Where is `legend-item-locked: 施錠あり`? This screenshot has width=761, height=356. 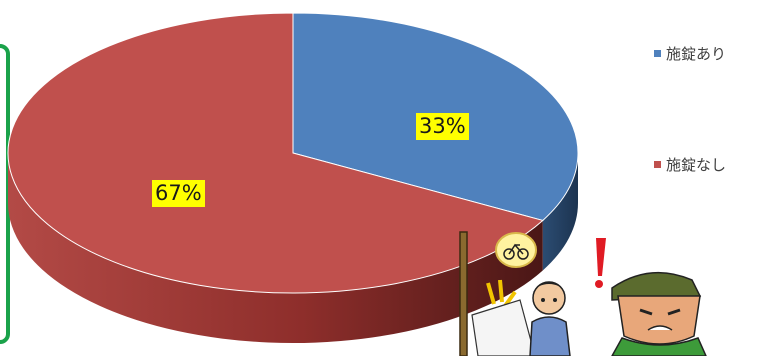 legend-item-locked: 施錠あり is located at coordinates (690, 53).